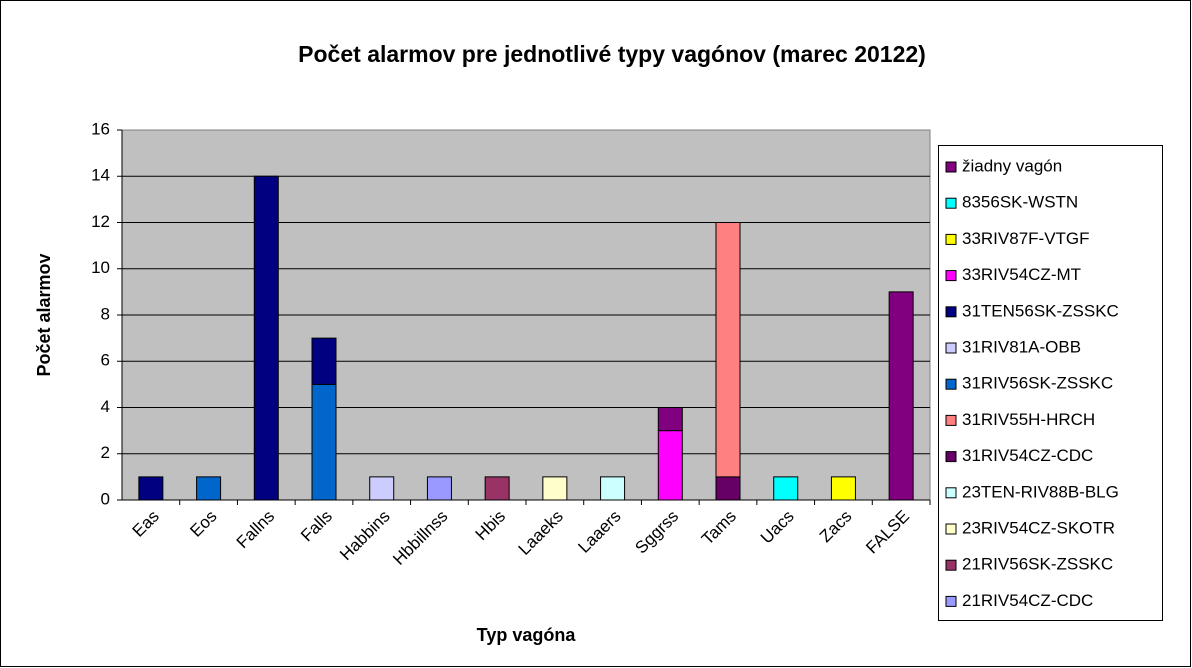 This screenshot has width=1192, height=668. What do you see at coordinates (1026, 238) in the screenshot?
I see `legend-label: 33RIV87F-VTGF` at bounding box center [1026, 238].